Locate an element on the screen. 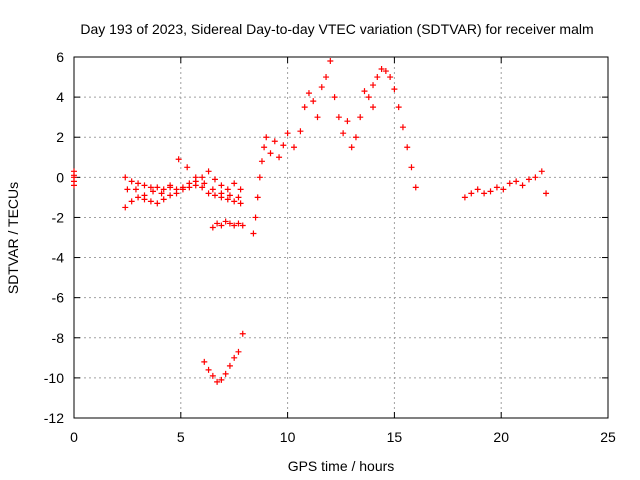  series-segment-start is located at coordinates (74, 178).